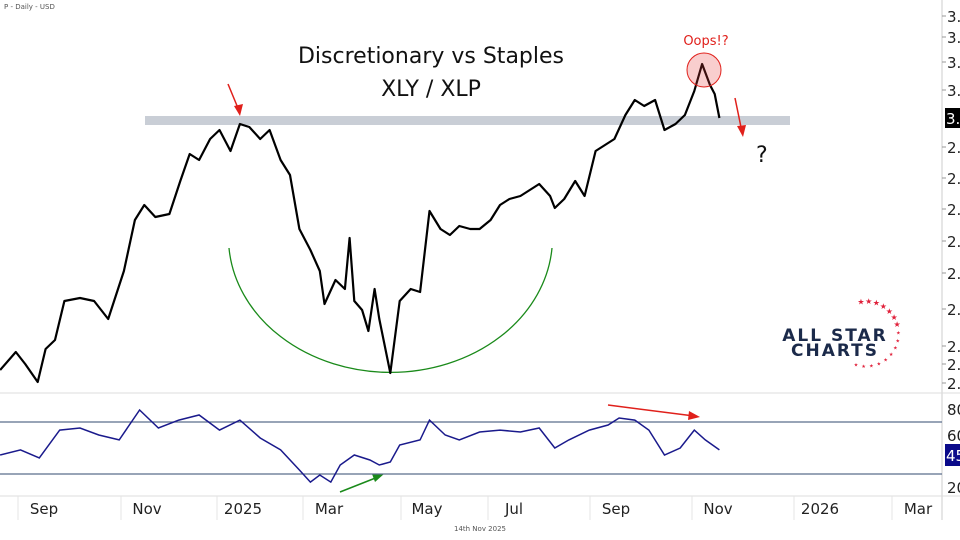  I want to click on last-rsi-marker, so click(952, 455).